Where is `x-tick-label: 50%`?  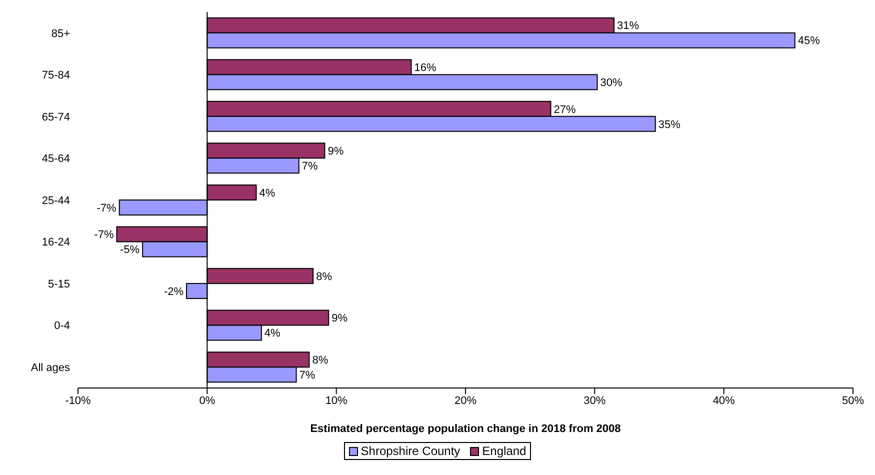
x-tick-label: 50% is located at coordinates (853, 400).